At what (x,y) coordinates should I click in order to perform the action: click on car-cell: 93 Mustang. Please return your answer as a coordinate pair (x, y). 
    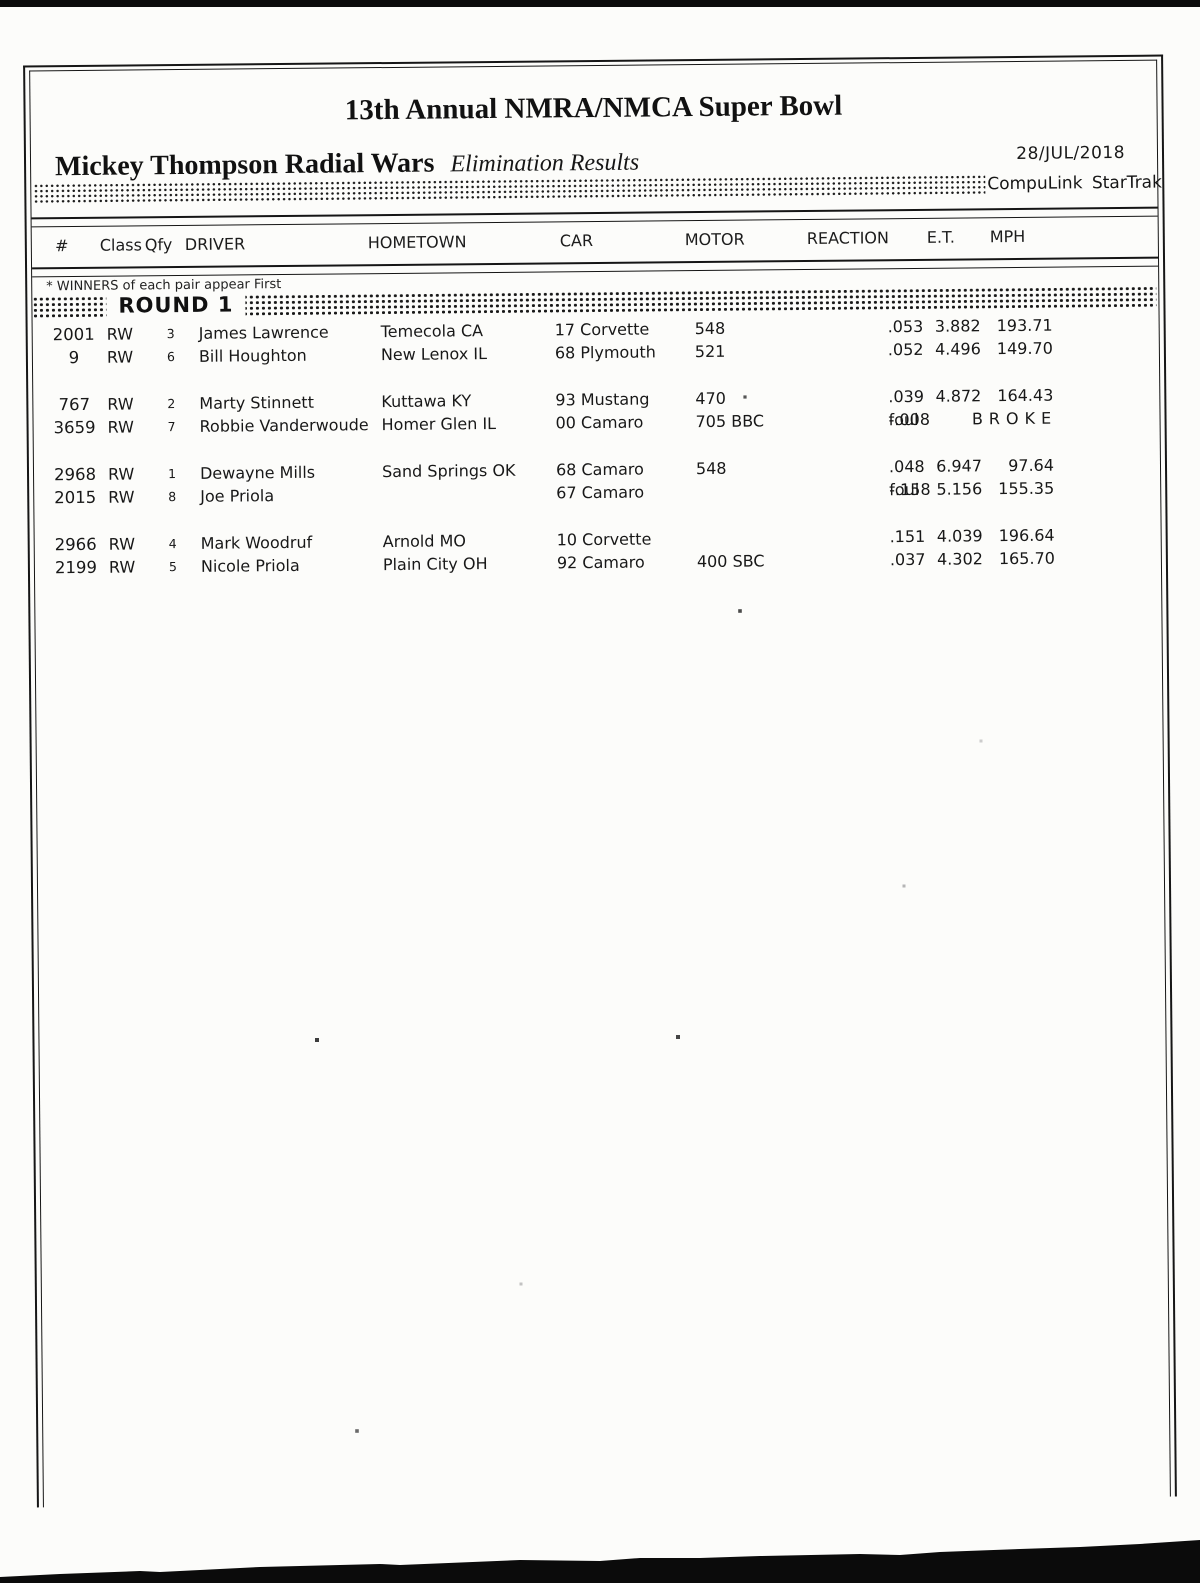
    Looking at the image, I should click on (602, 399).